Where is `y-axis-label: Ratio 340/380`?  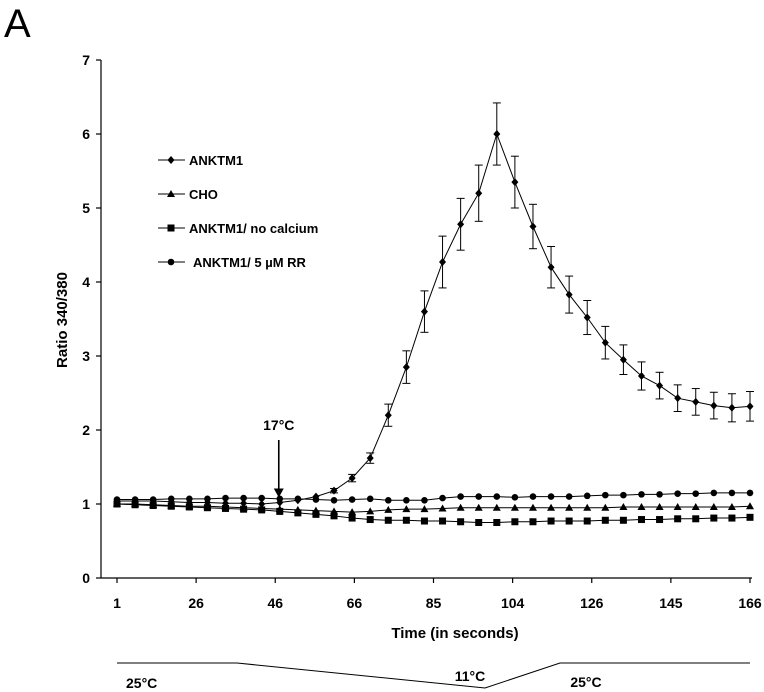
y-axis-label: Ratio 340/380 is located at coordinates (62, 320).